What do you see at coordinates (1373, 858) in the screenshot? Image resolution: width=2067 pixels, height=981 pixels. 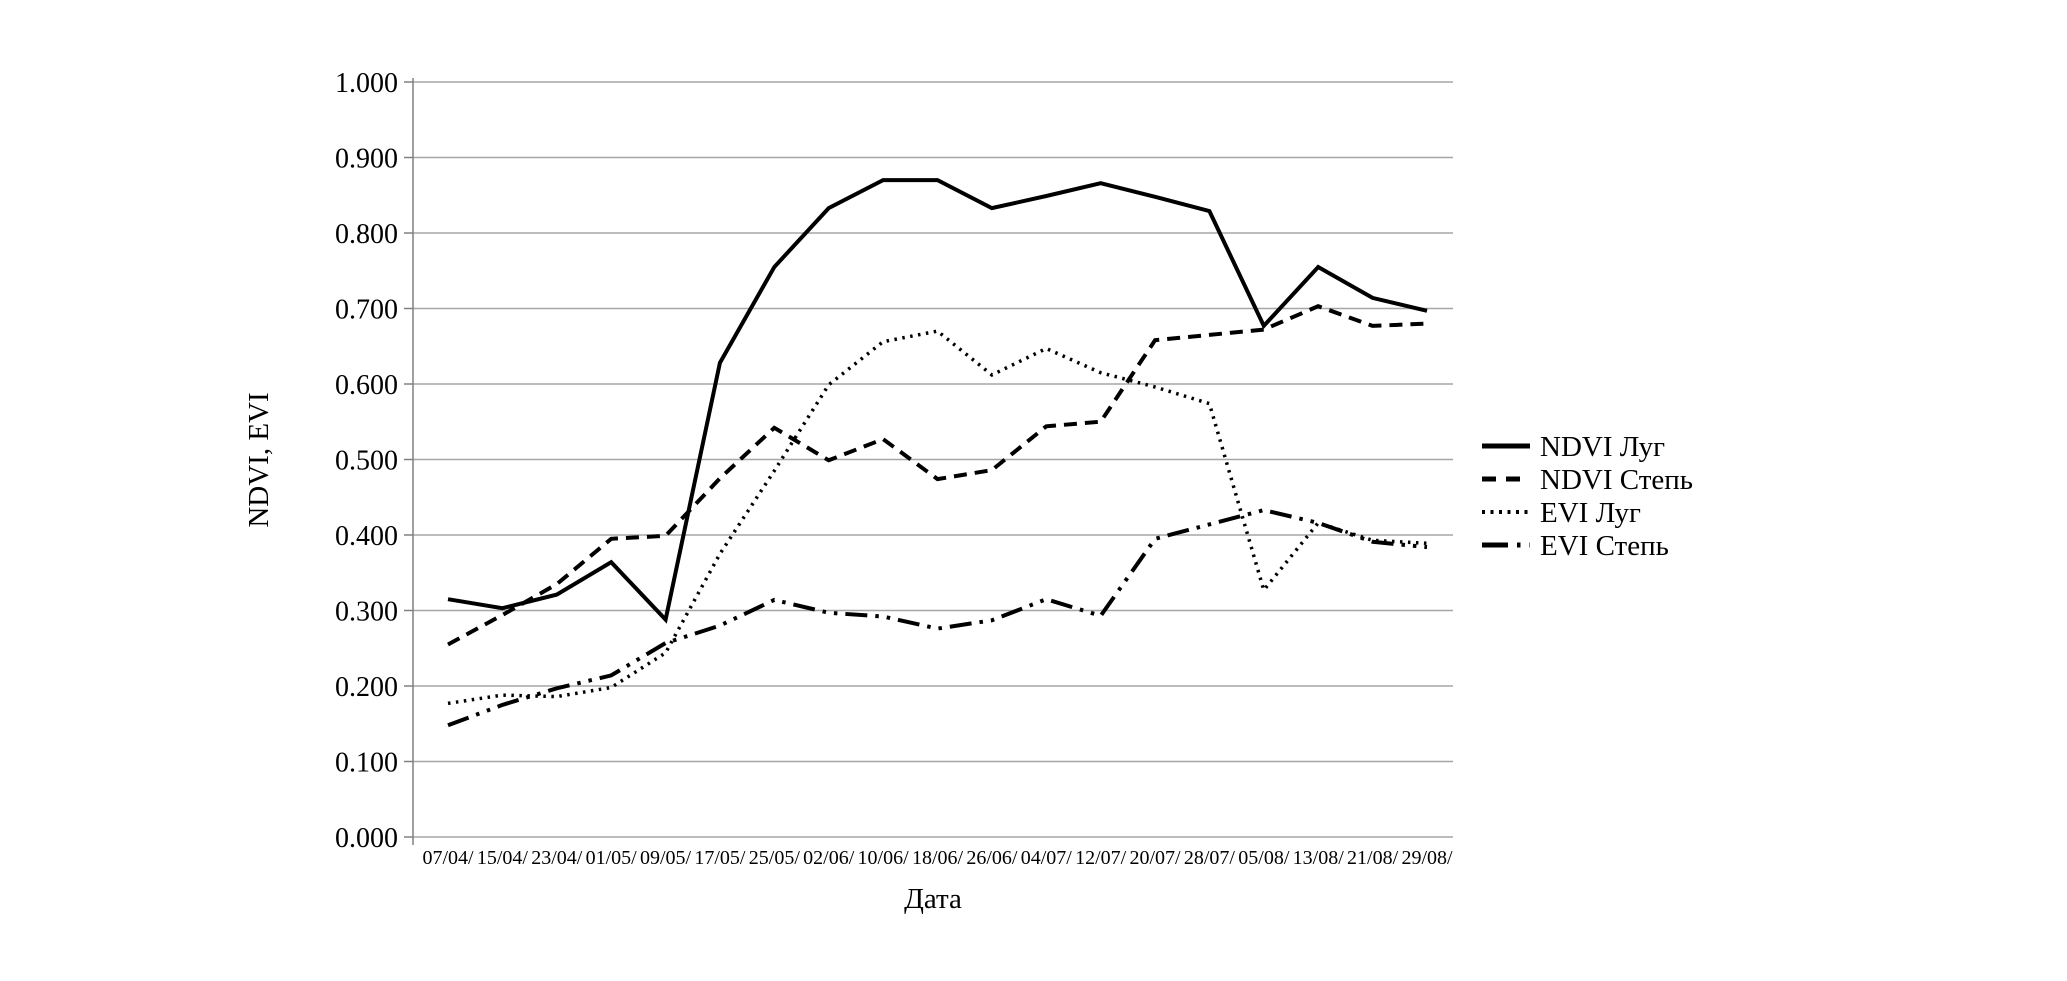 I see `x-tick-label: 21/08/` at bounding box center [1373, 858].